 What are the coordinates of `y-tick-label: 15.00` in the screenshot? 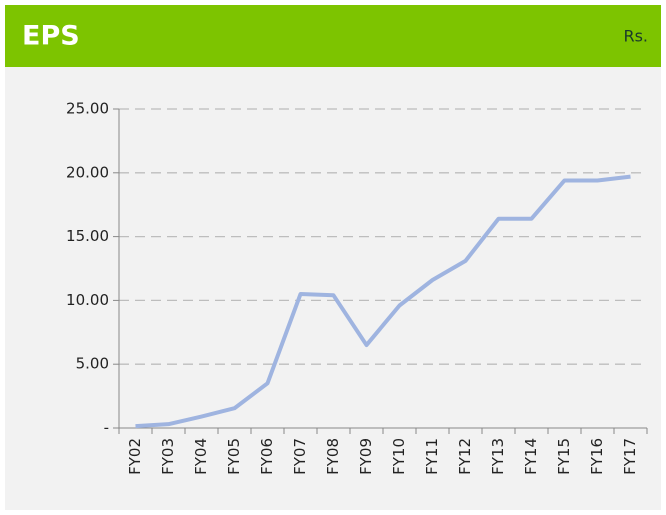 It's located at (87, 236).